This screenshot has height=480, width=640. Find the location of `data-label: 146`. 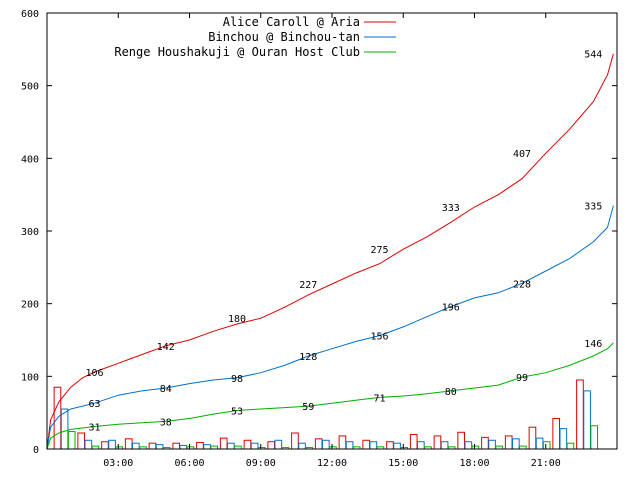

data-label: 146 is located at coordinates (593, 344).